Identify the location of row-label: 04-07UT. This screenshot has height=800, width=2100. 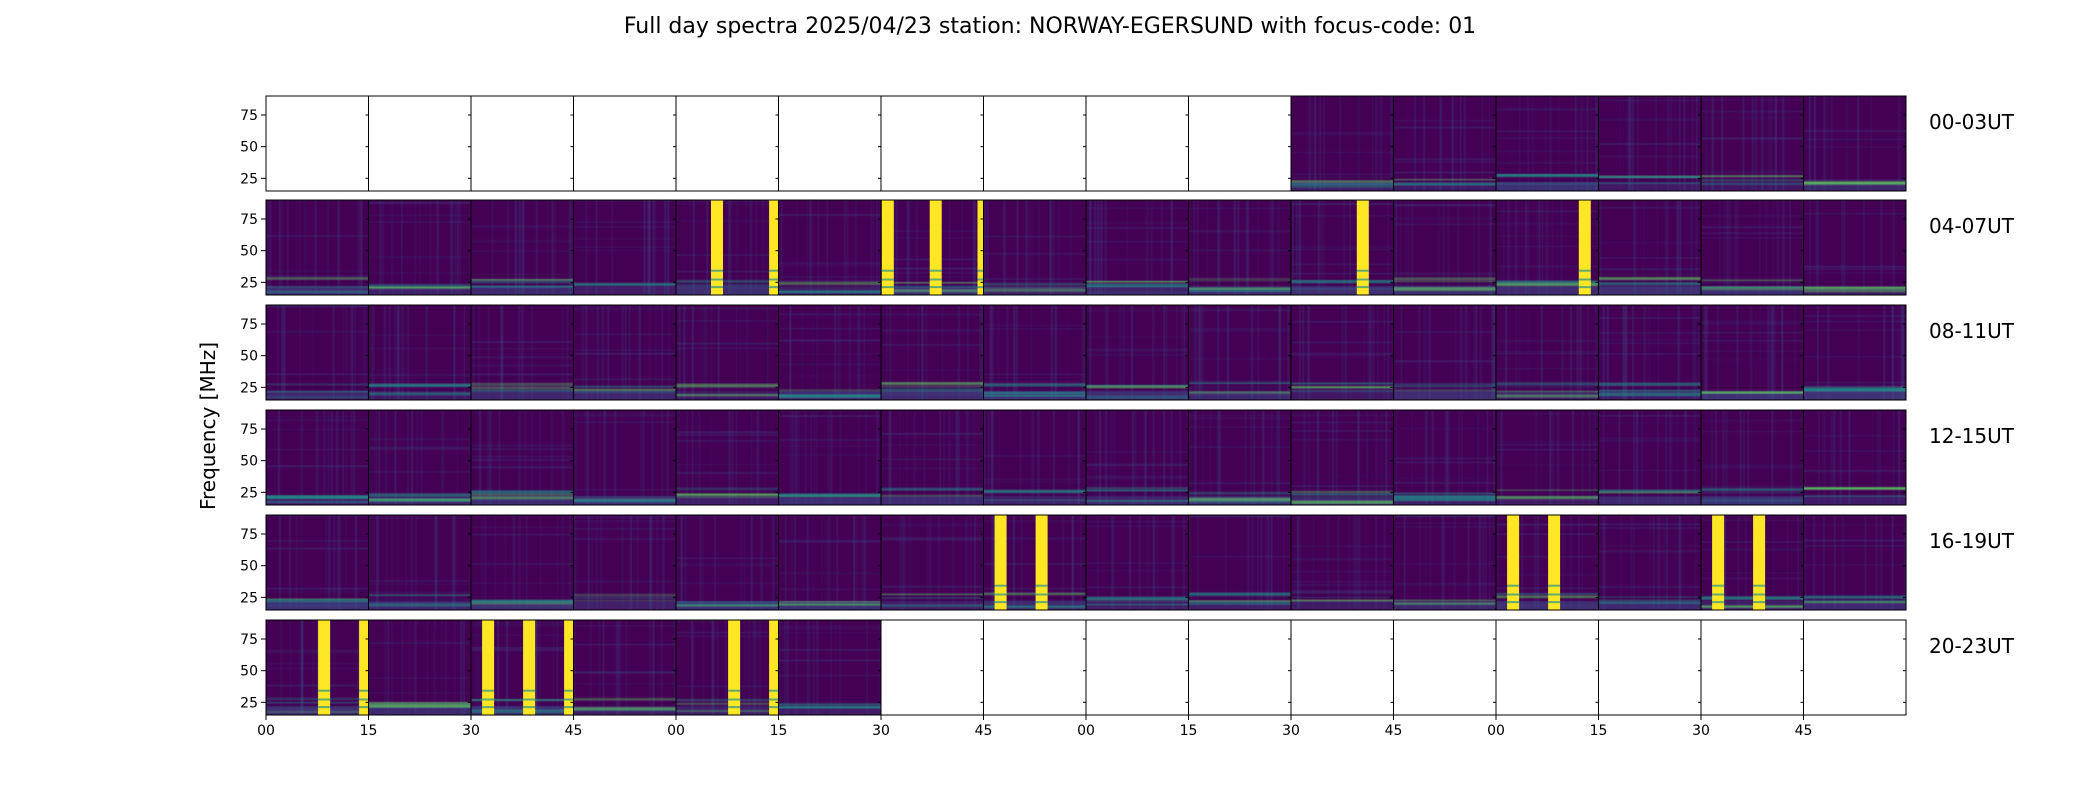
(1972, 226).